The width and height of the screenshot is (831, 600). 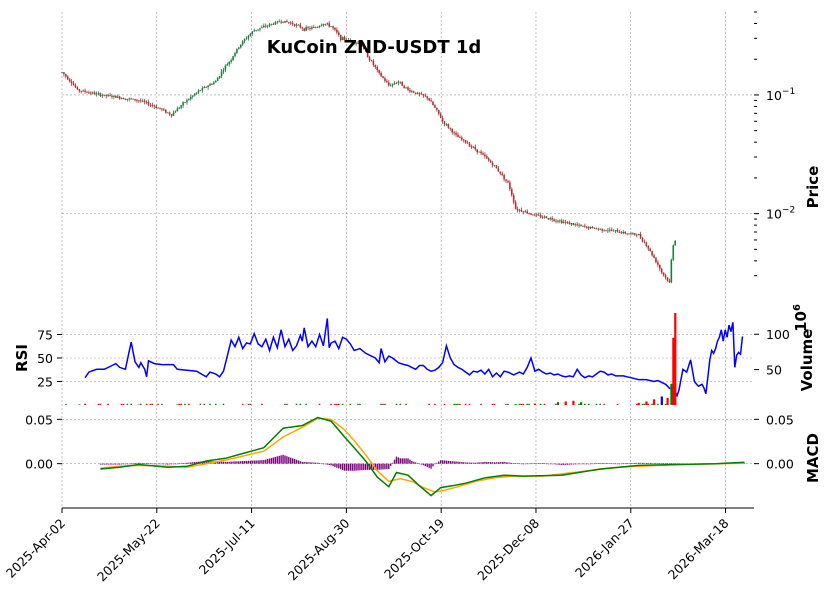 I want to click on x-tick-label: 2026-Mar-18, so click(x=698, y=548).